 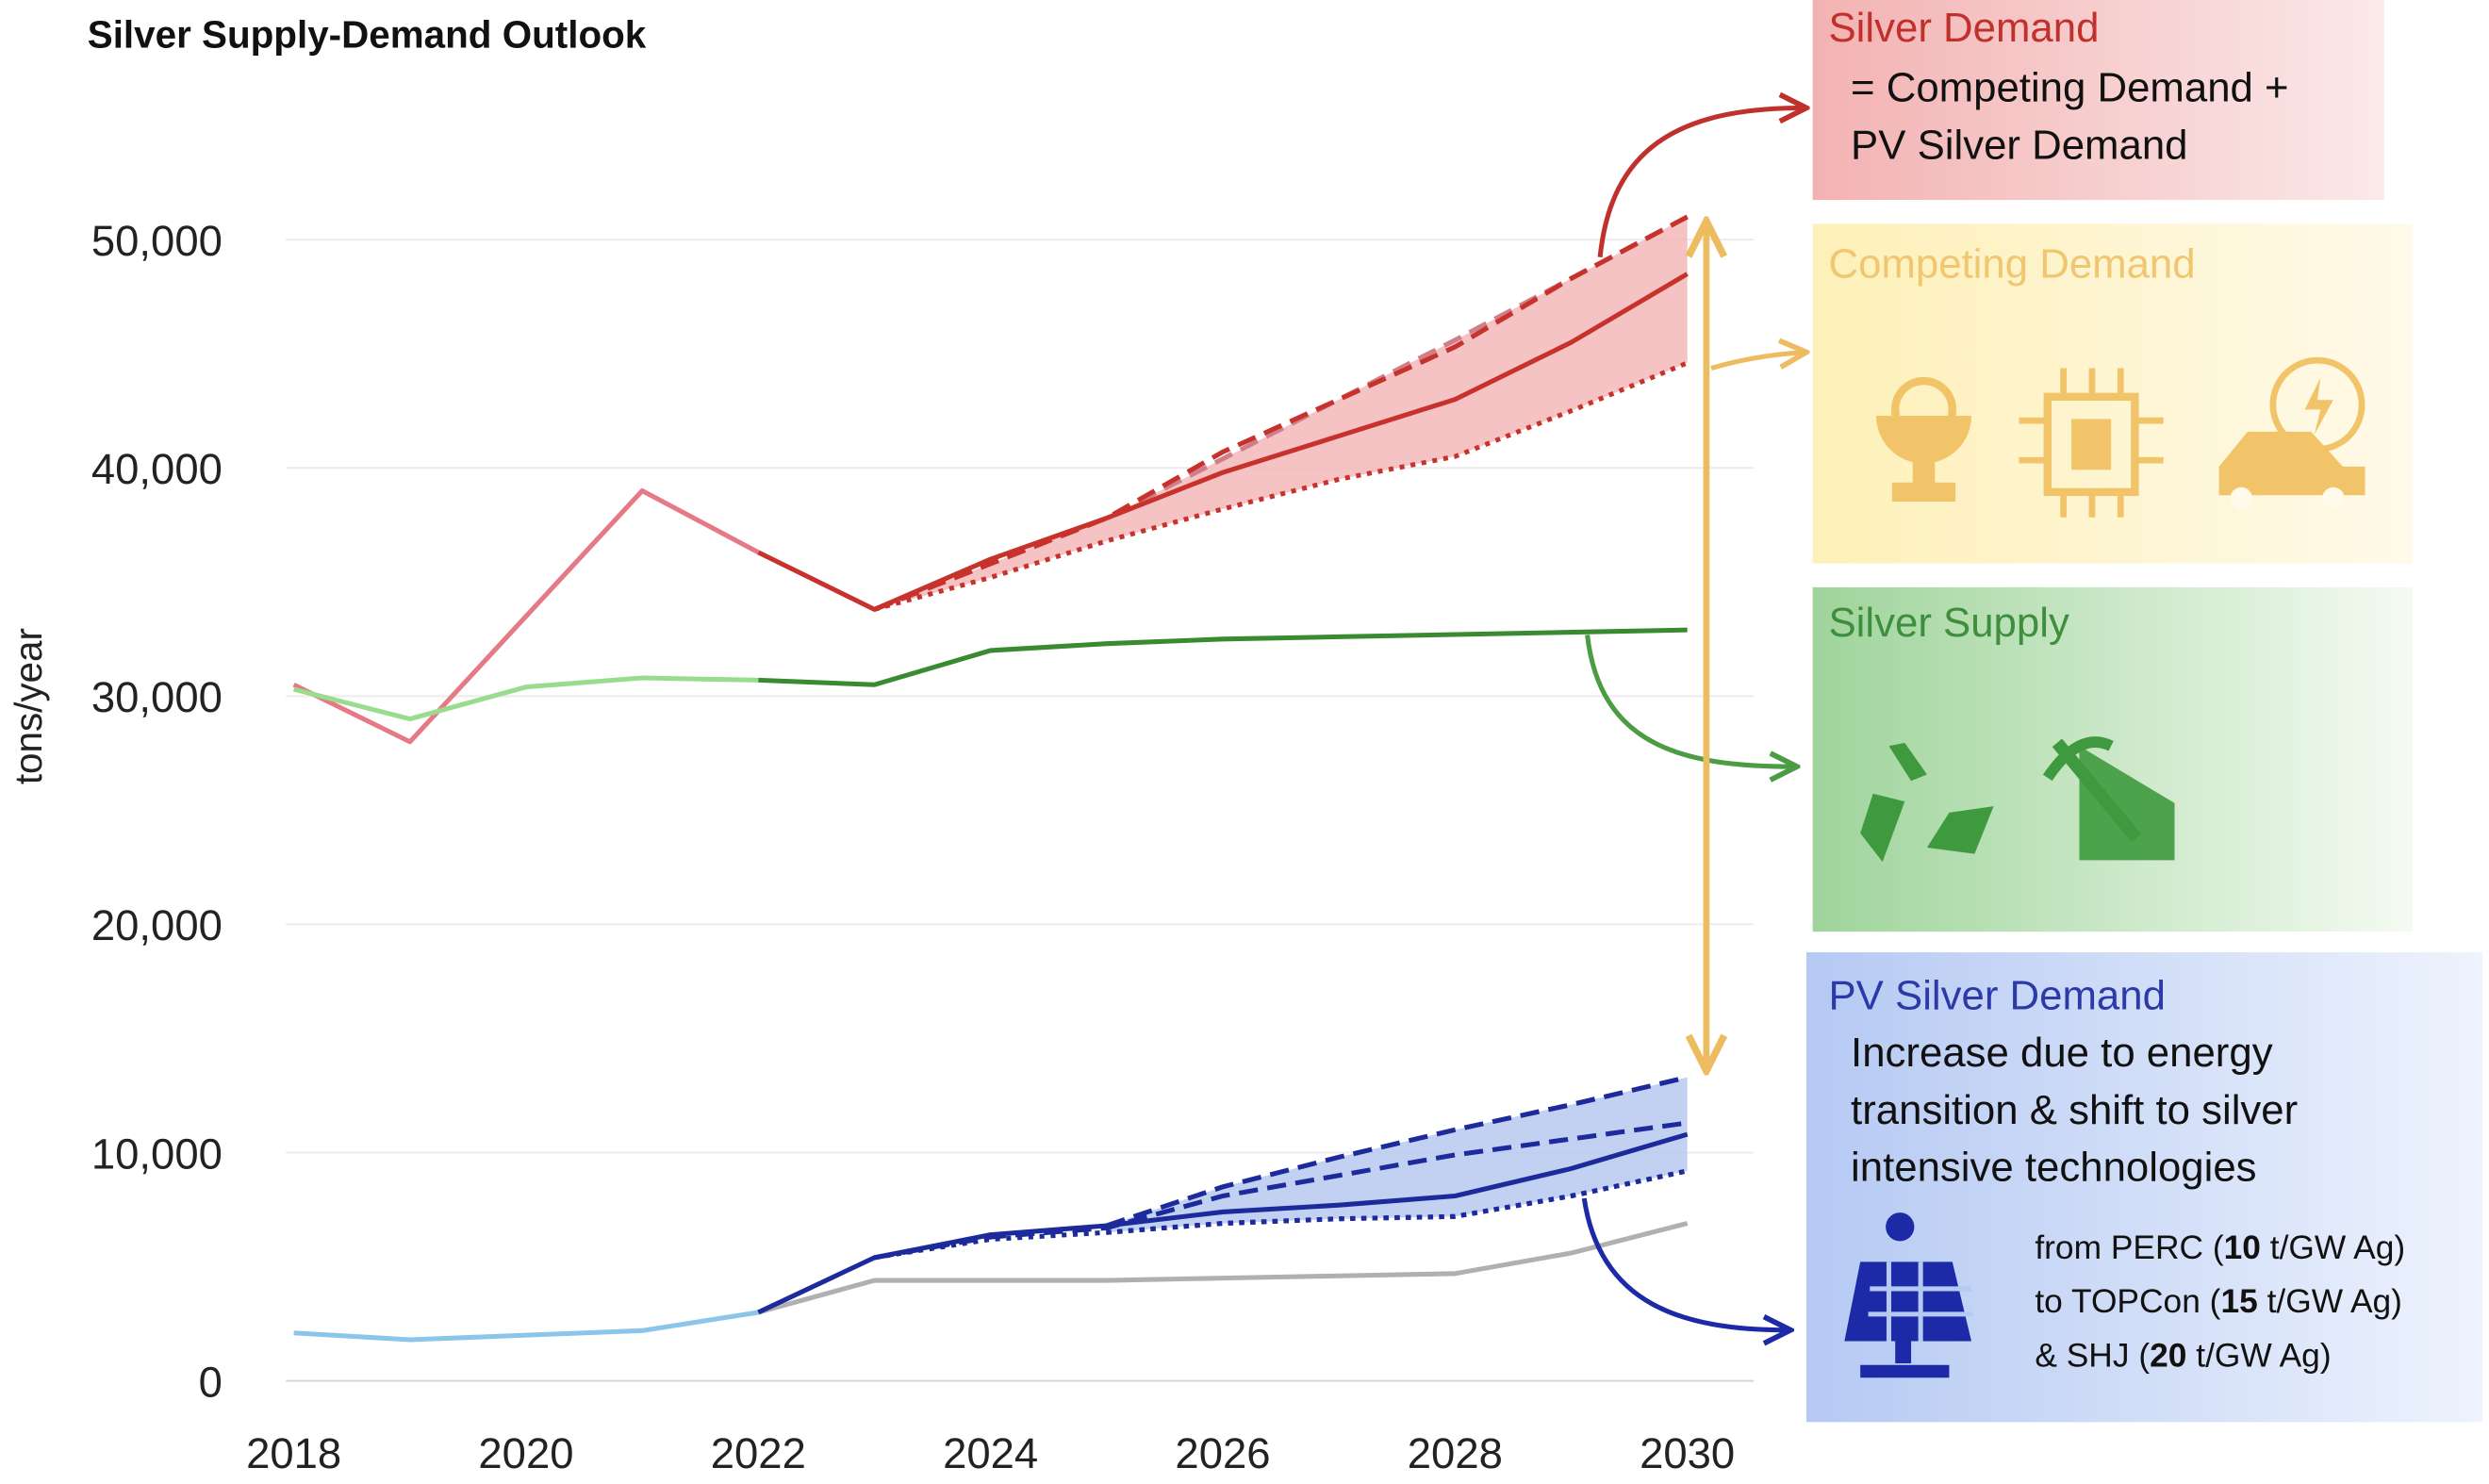 I want to click on y-tick-label: 40,000, so click(x=157, y=469).